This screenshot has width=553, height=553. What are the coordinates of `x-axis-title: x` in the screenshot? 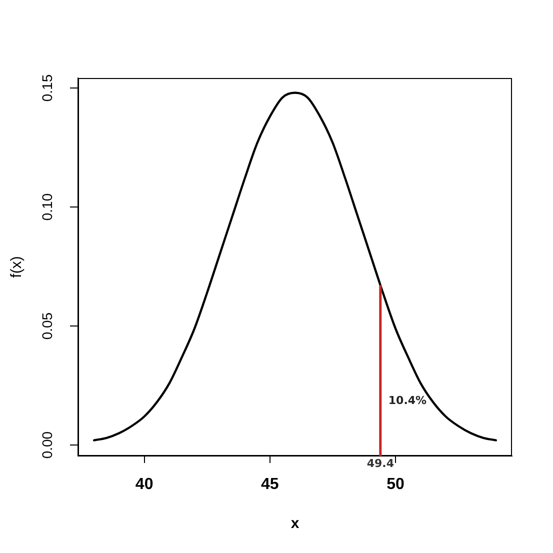 It's located at (295, 523).